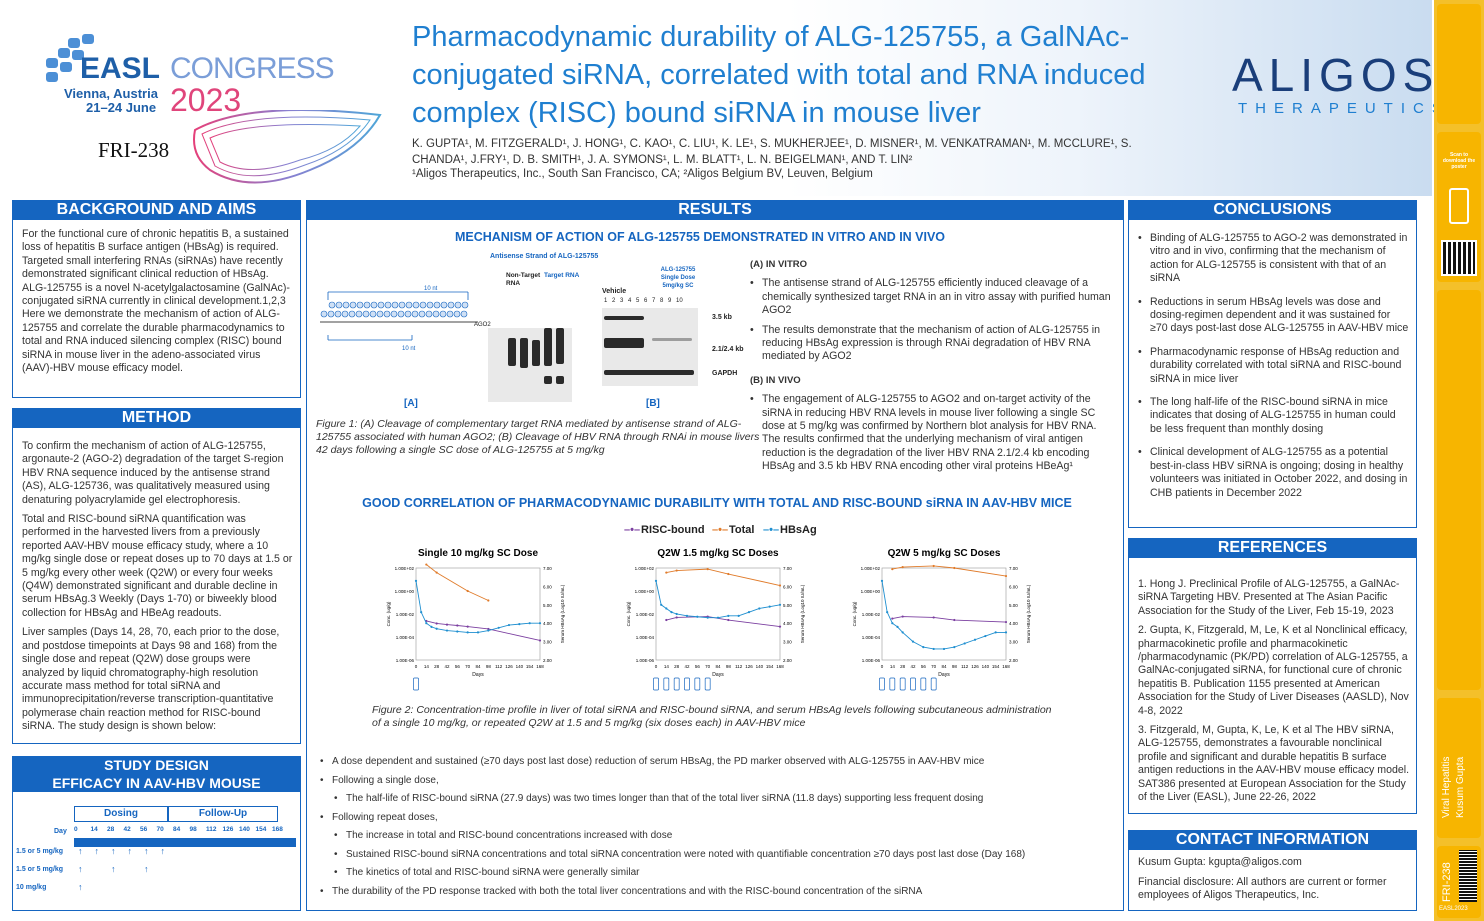 This screenshot has width=1484, height=921. I want to click on x-tick-label: 154, so click(530, 666).